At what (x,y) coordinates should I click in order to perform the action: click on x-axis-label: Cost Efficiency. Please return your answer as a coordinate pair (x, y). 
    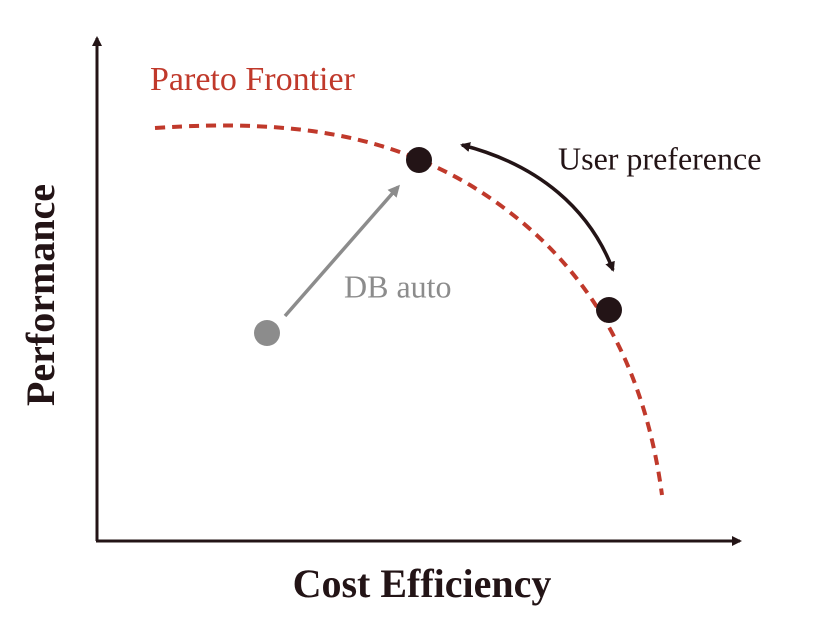
    Looking at the image, I should click on (422, 583).